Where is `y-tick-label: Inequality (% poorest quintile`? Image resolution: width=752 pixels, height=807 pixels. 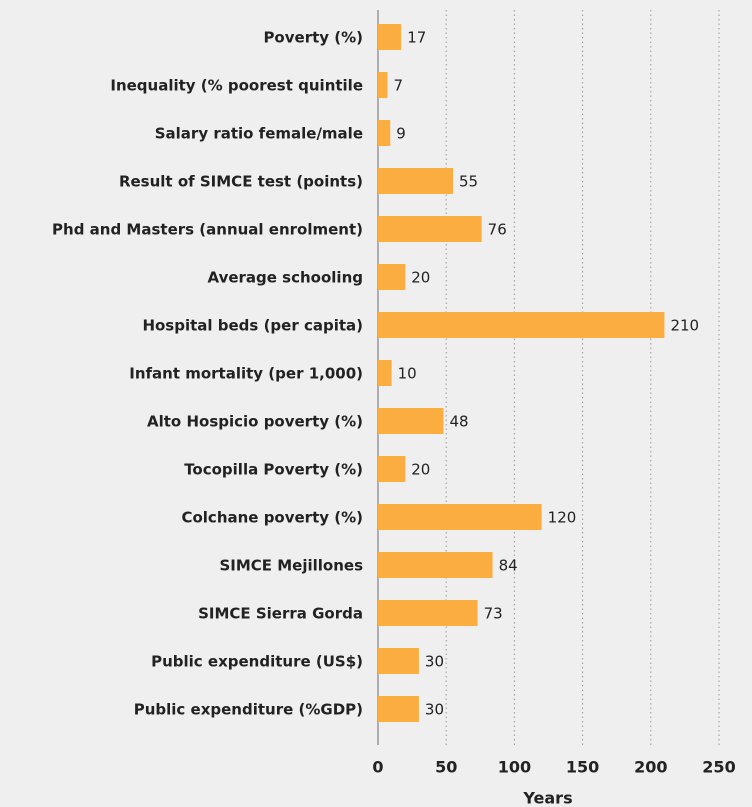 y-tick-label: Inequality (% poorest quintile is located at coordinates (236, 86).